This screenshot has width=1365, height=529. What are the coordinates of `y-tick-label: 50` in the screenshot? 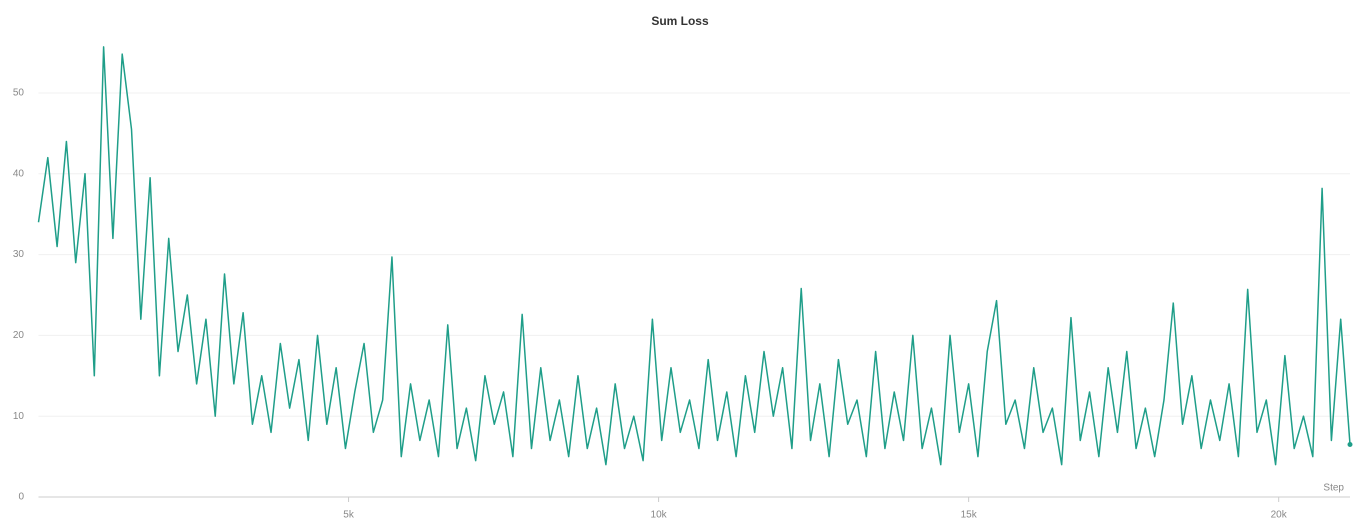 It's located at (19, 93).